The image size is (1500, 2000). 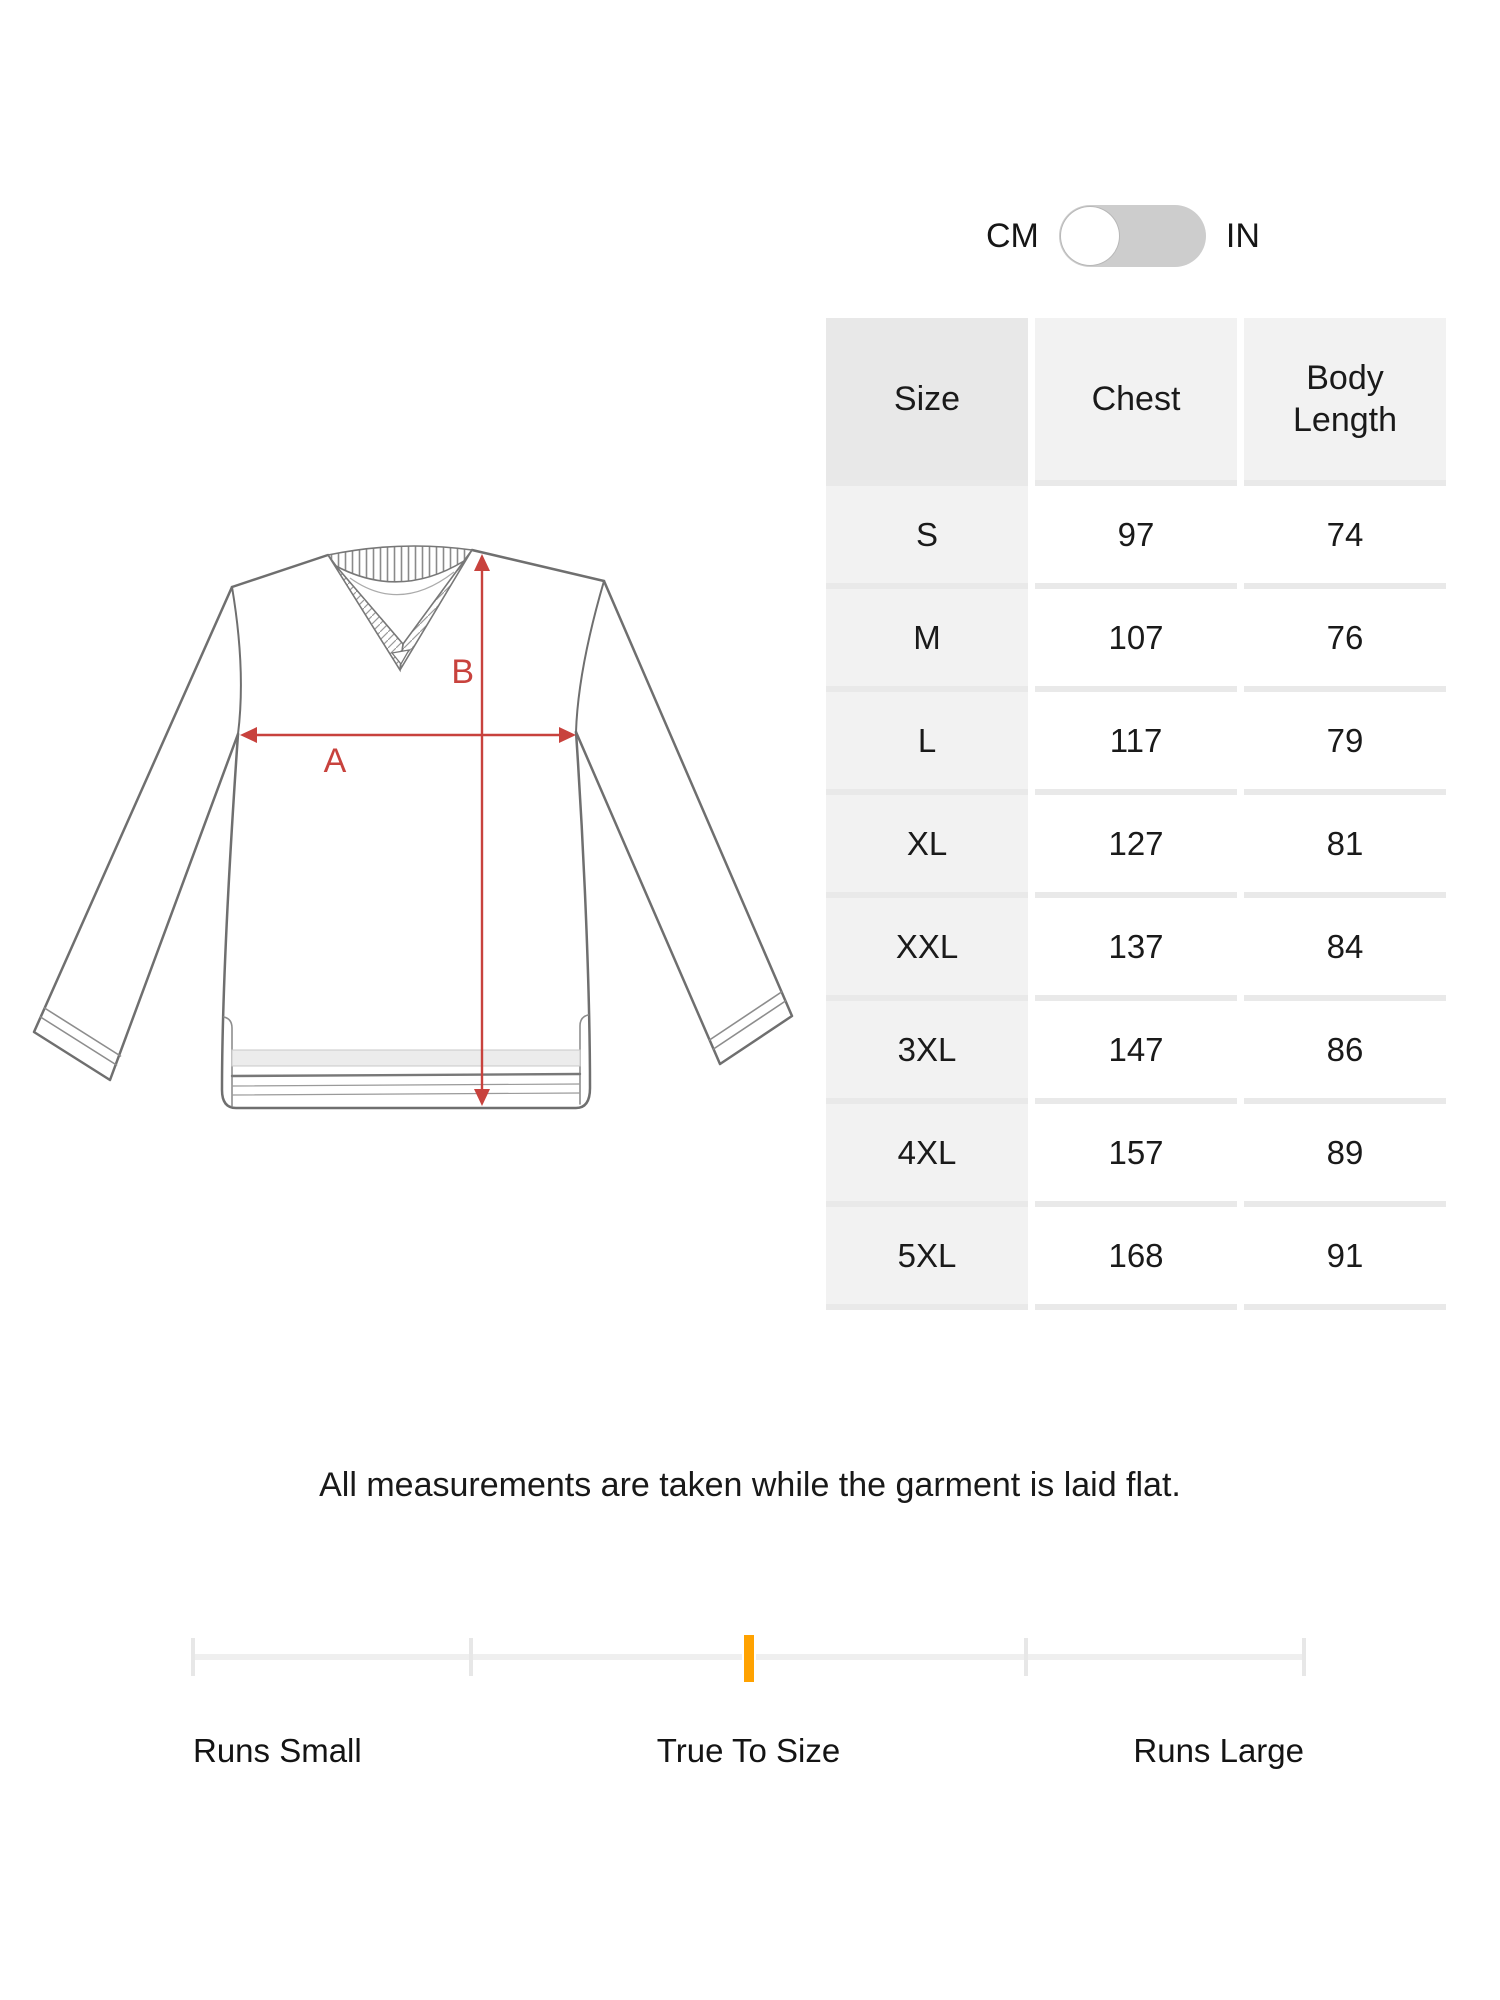 I want to click on column-header: Chest, so click(x=1136, y=402).